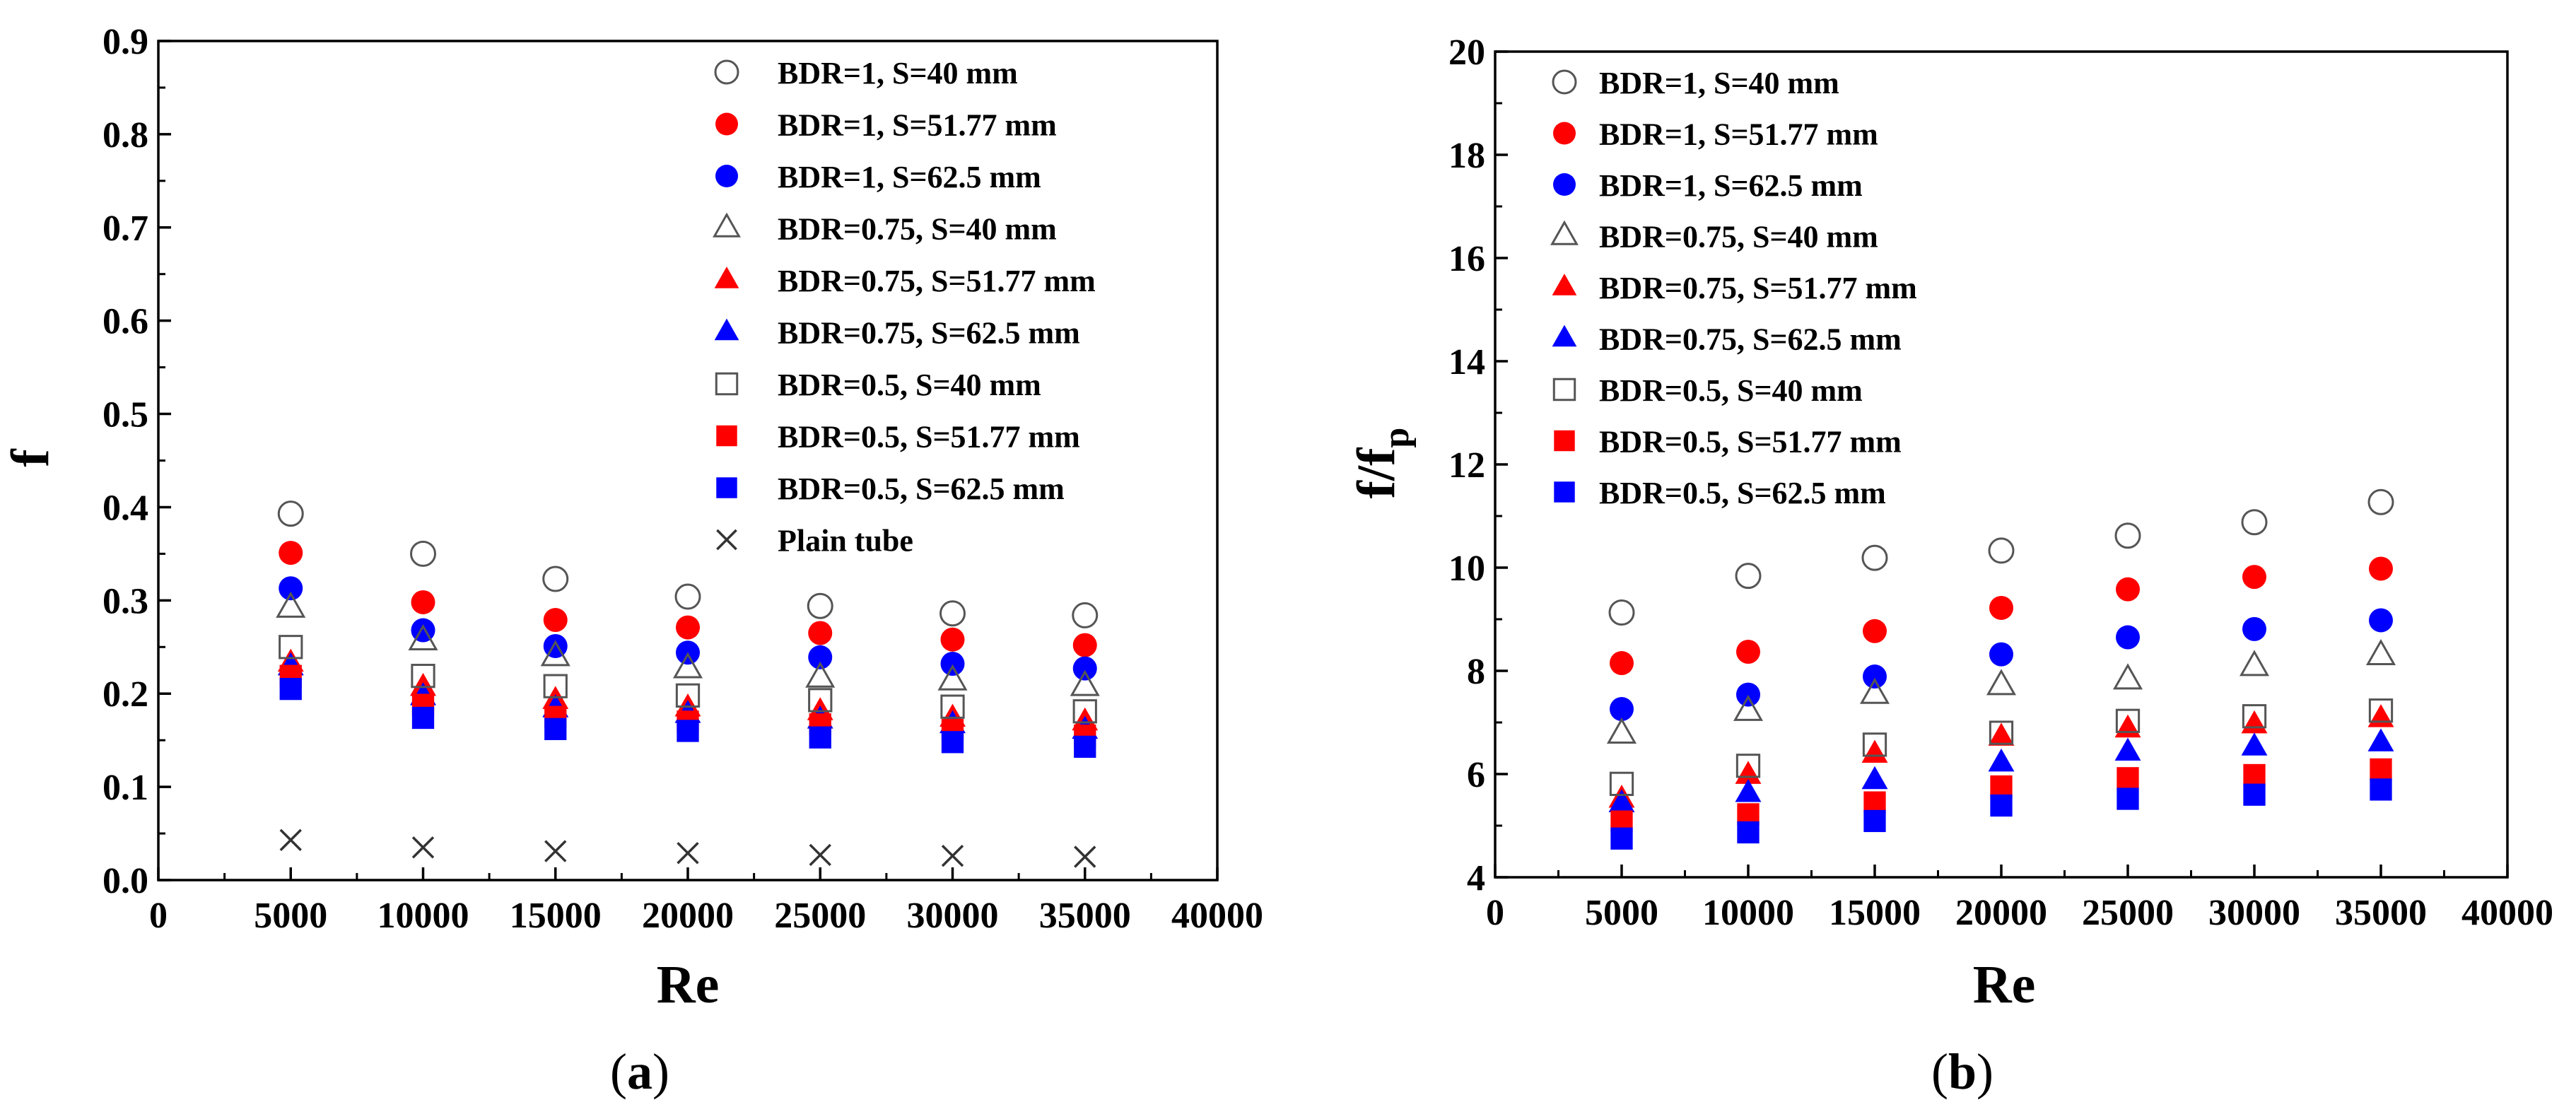 The image size is (2576, 1107). Describe the element at coordinates (126, 508) in the screenshot. I see `y-tick-label: 0.4` at that location.